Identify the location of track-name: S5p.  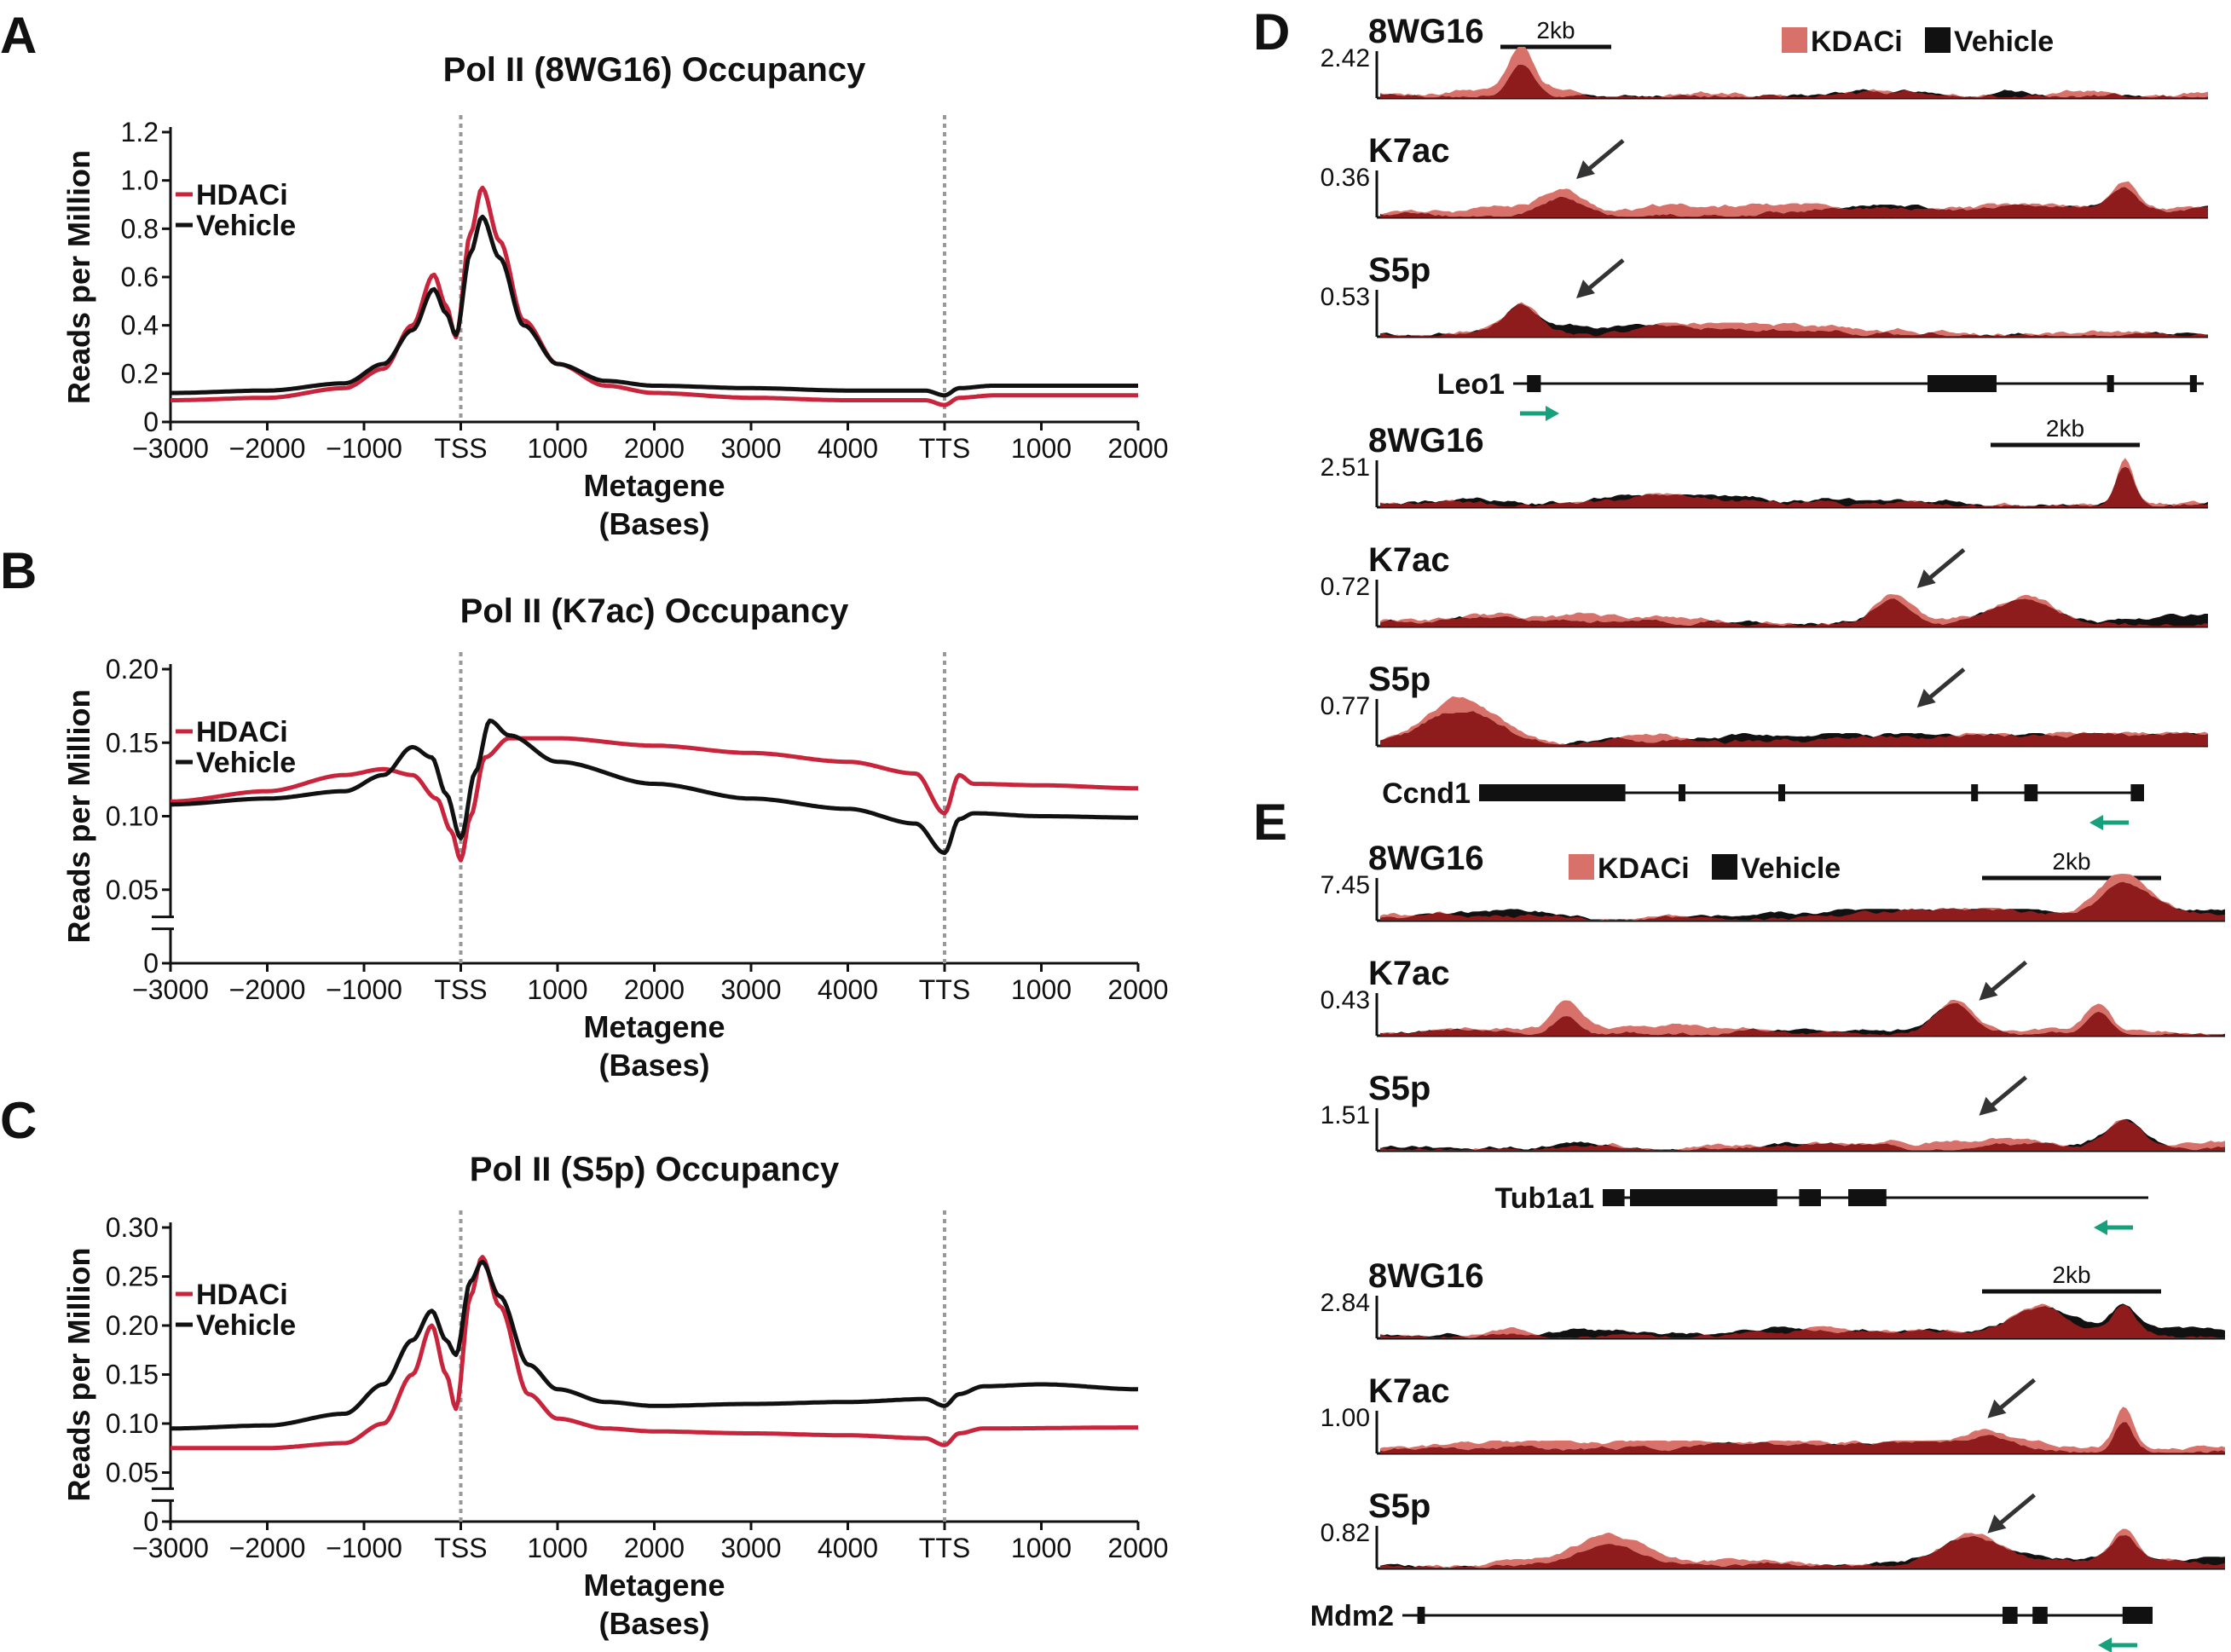
(1399, 1506).